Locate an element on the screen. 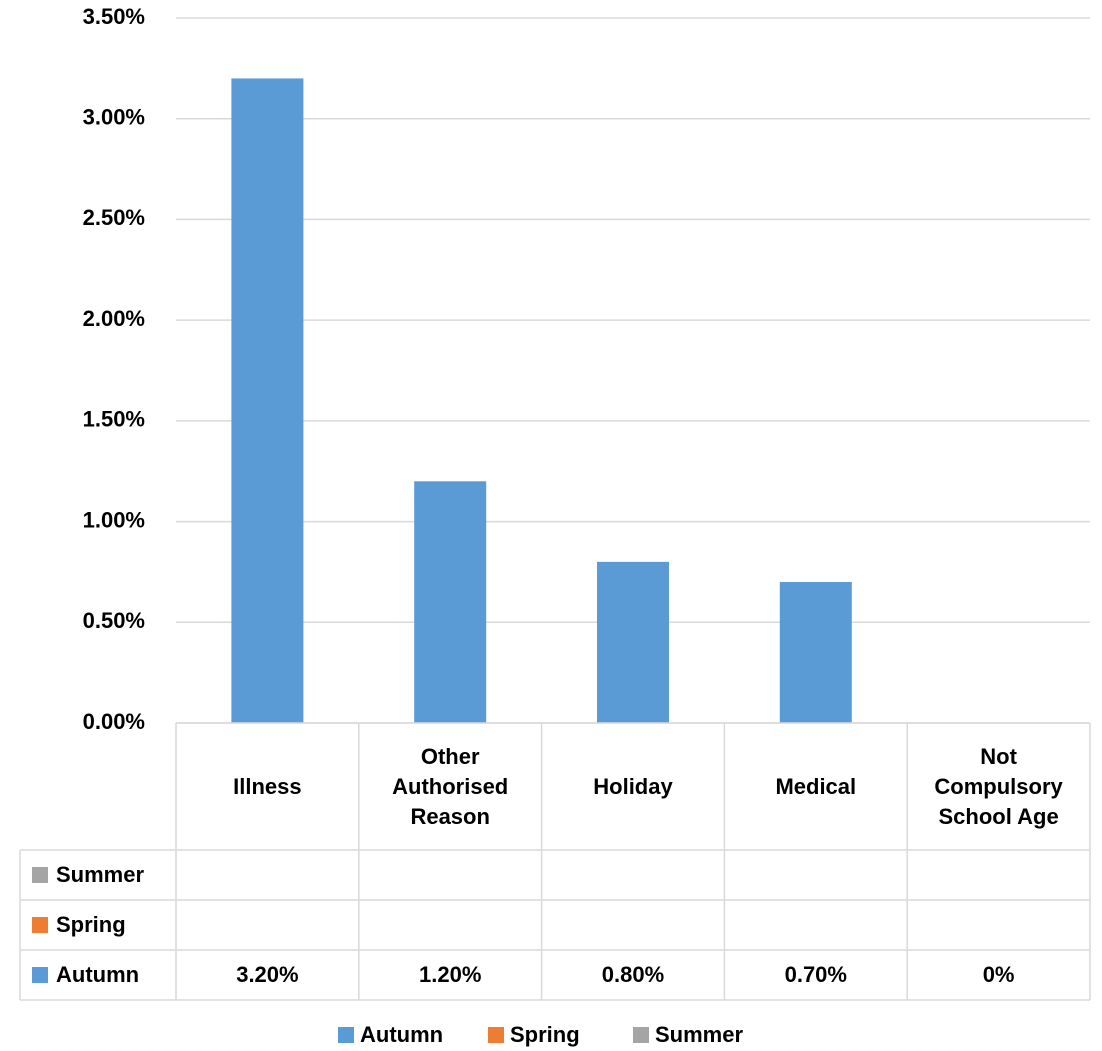 Image resolution: width=1102 pixels, height=1051 pixels. table-value: 1.20% is located at coordinates (450, 974).